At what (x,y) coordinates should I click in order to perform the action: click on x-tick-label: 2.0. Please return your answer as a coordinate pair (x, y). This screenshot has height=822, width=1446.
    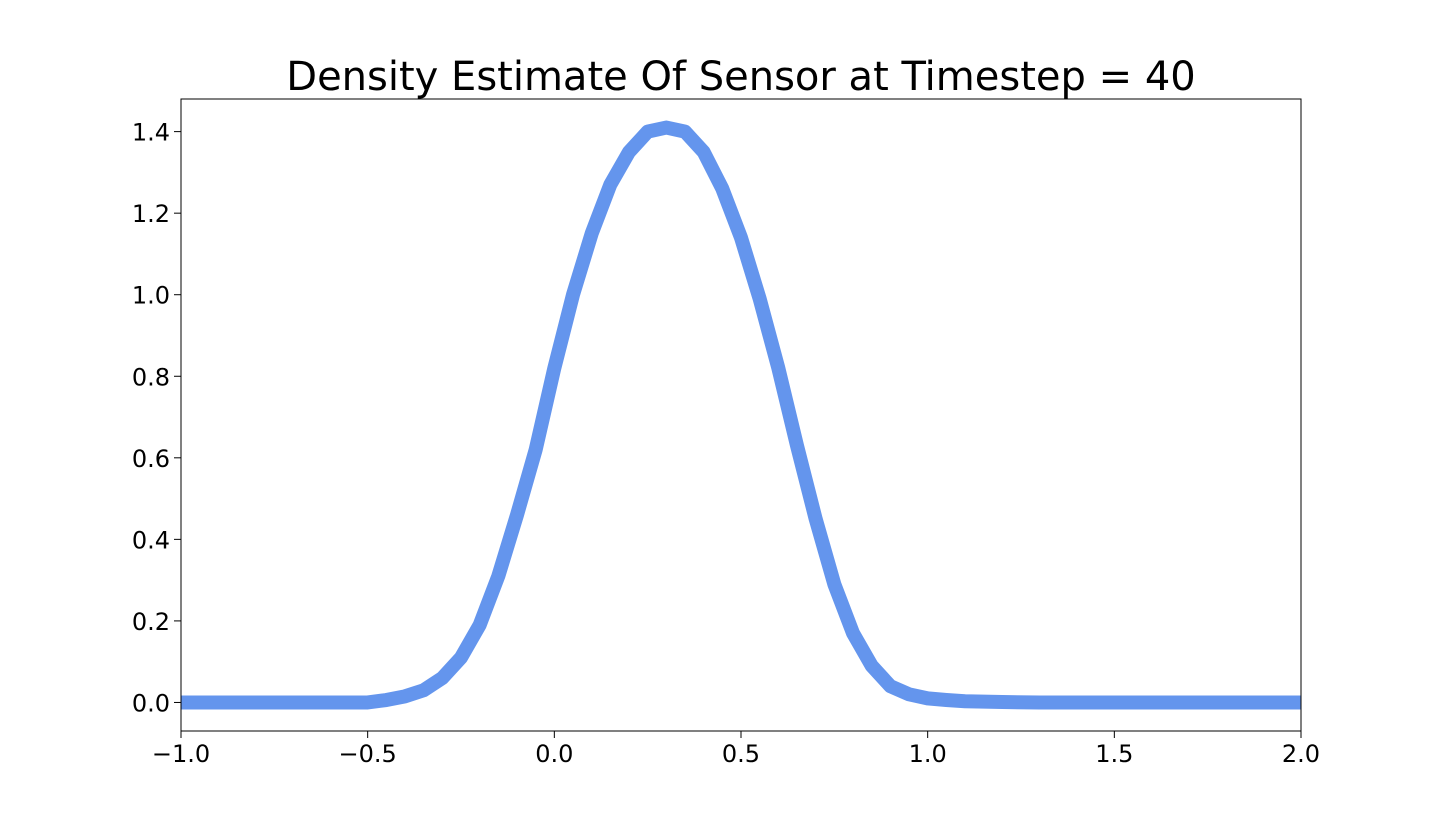
    Looking at the image, I should click on (1301, 754).